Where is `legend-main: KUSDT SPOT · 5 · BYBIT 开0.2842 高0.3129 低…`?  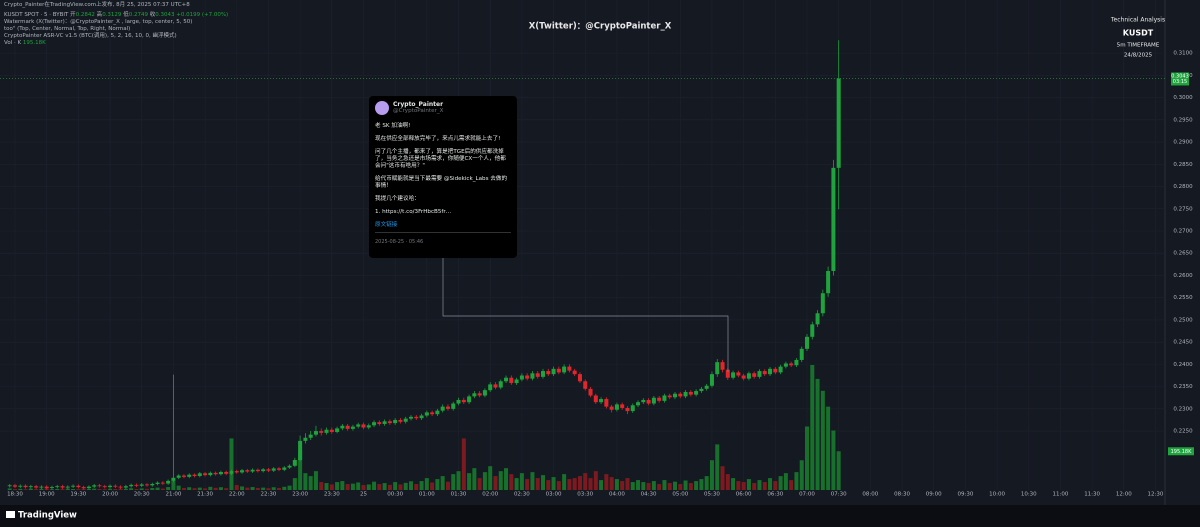 legend-main: KUSDT SPOT · 5 · BYBIT 开0.2842 高0.3129 低… is located at coordinates (116, 15).